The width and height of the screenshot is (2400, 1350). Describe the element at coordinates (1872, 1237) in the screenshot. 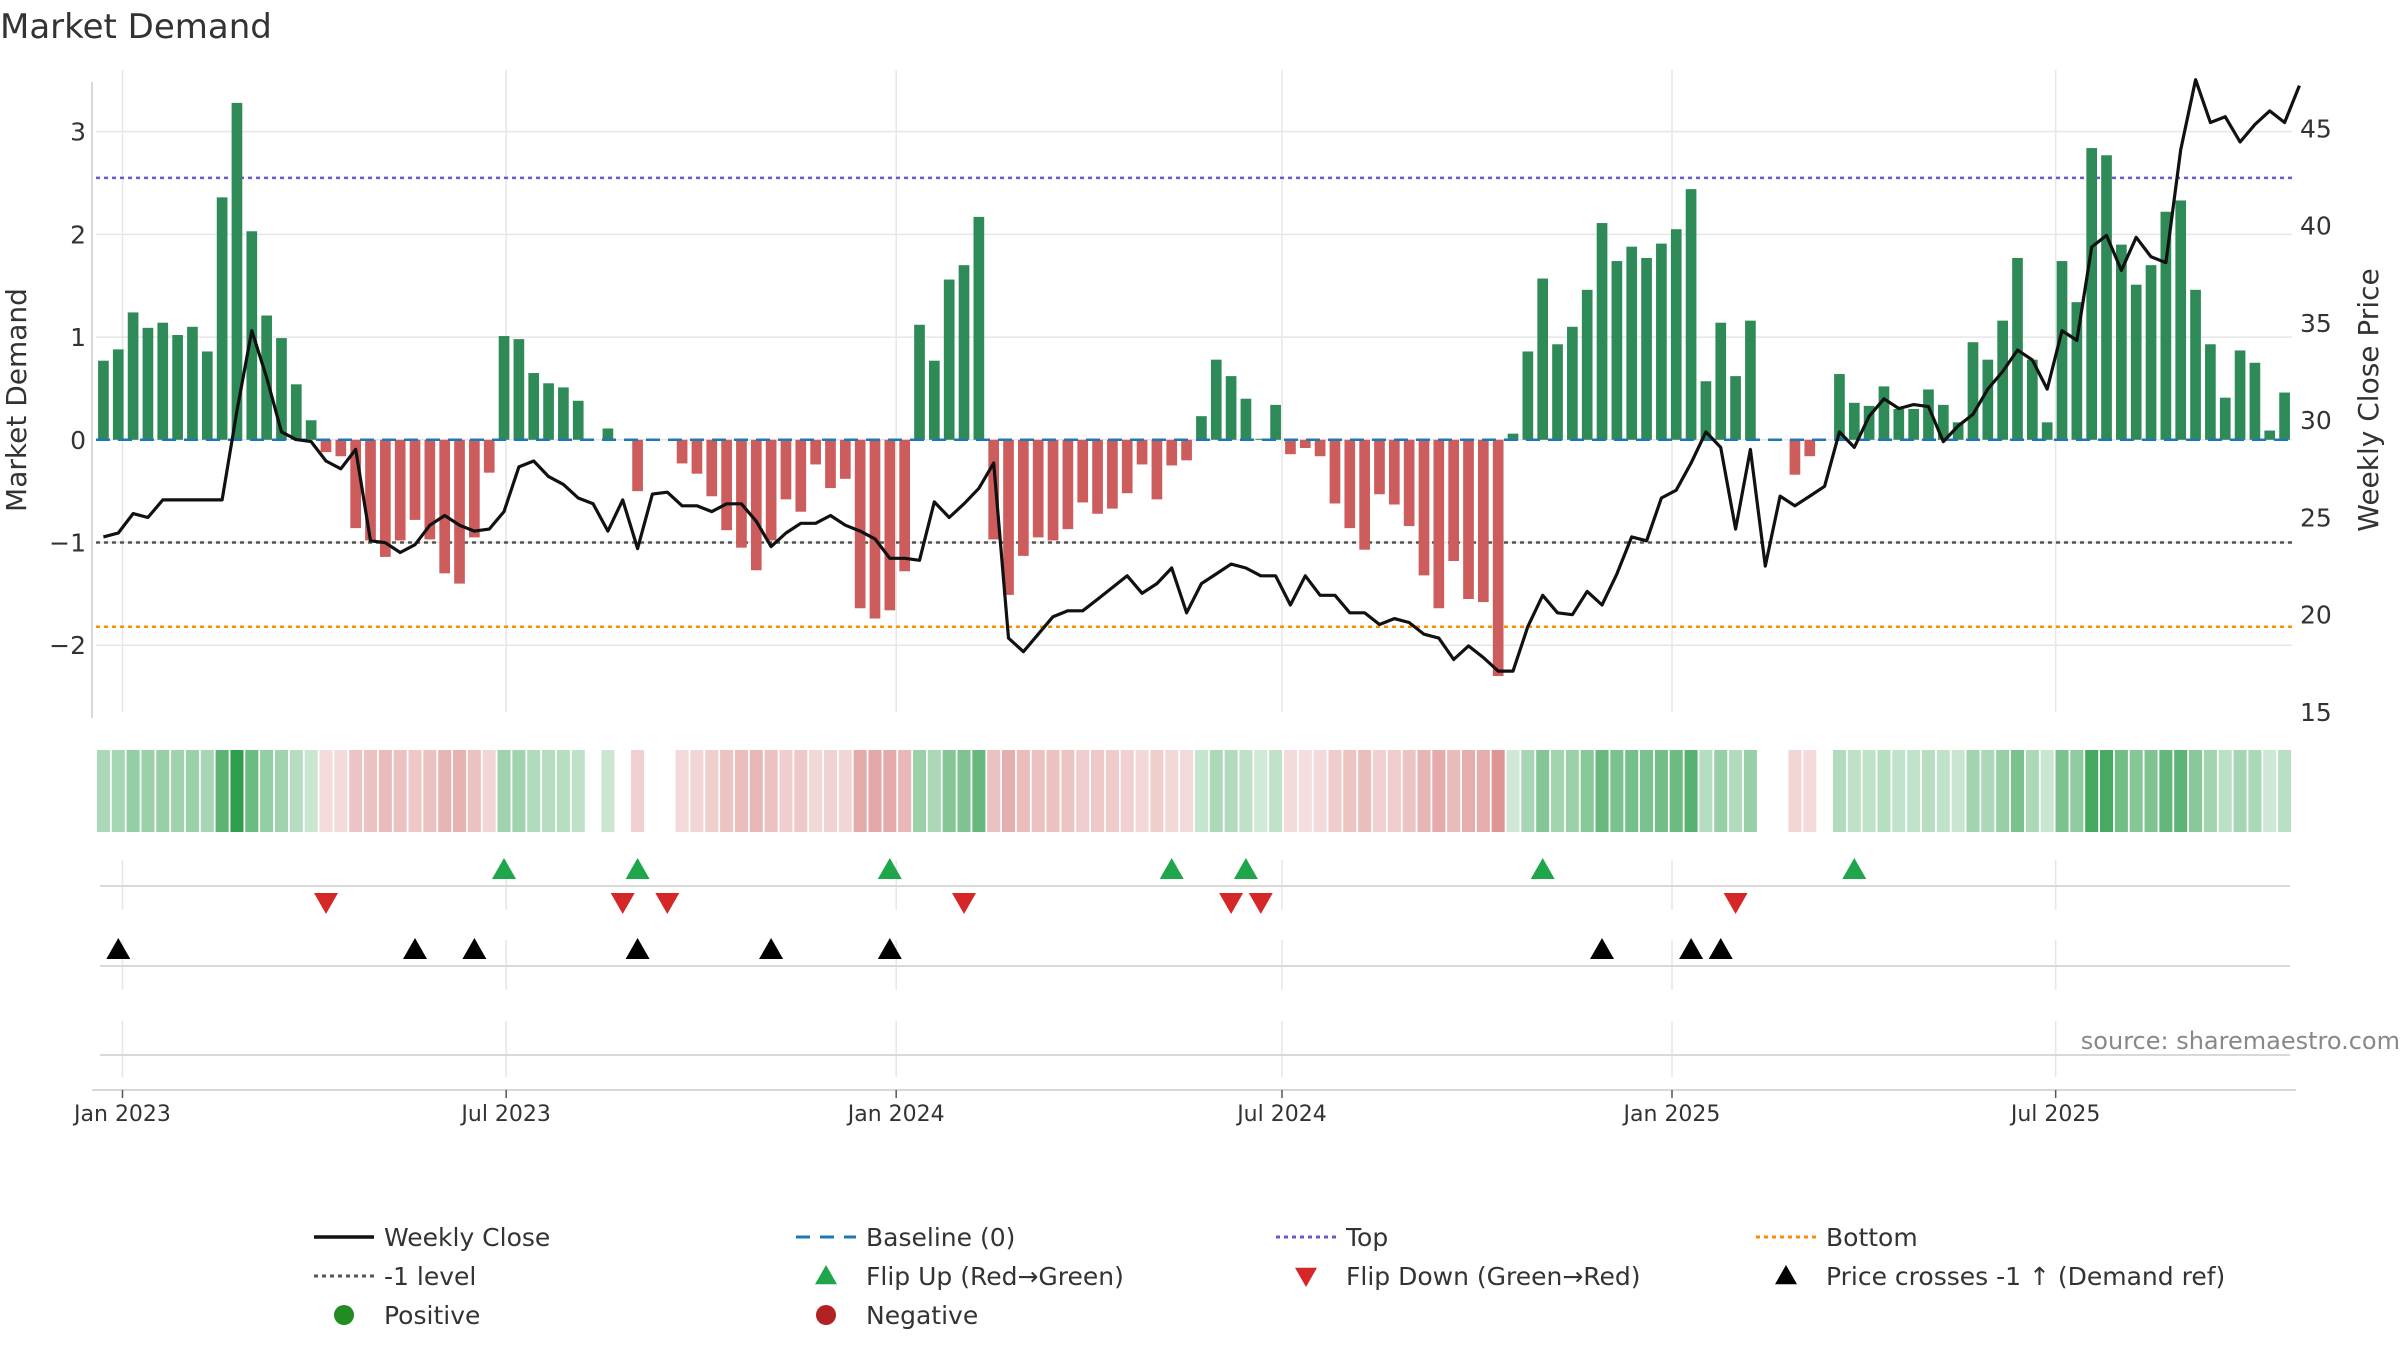

I see `legend-label: Bottom` at that location.